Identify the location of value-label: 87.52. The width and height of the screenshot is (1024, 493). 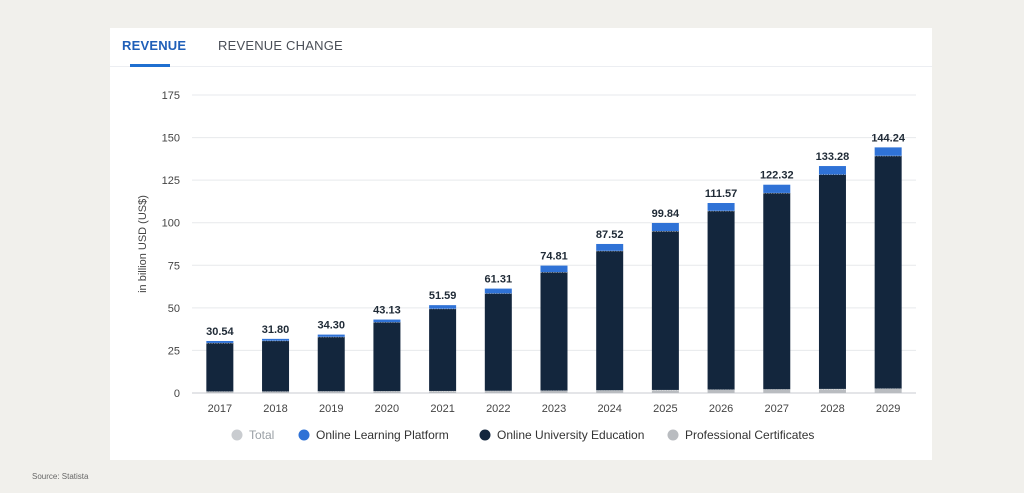
(610, 235).